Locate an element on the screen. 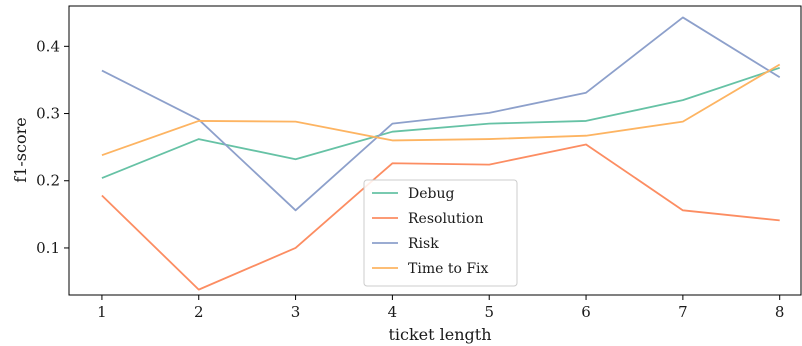 The image size is (802, 346). x-tick-label: 7 is located at coordinates (683, 312).